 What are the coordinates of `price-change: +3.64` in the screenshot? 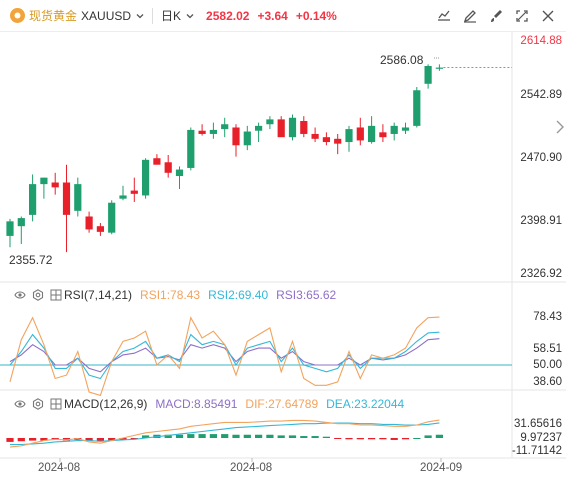 It's located at (272, 15).